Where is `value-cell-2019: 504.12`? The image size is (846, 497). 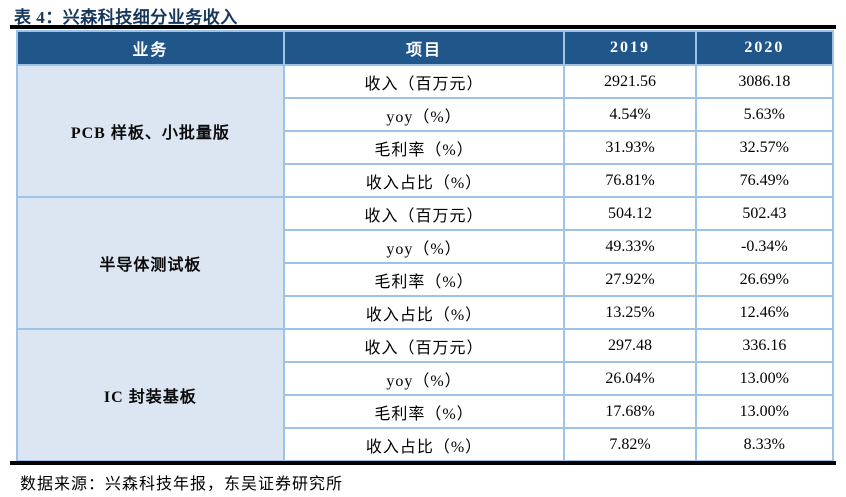 value-cell-2019: 504.12 is located at coordinates (630, 213).